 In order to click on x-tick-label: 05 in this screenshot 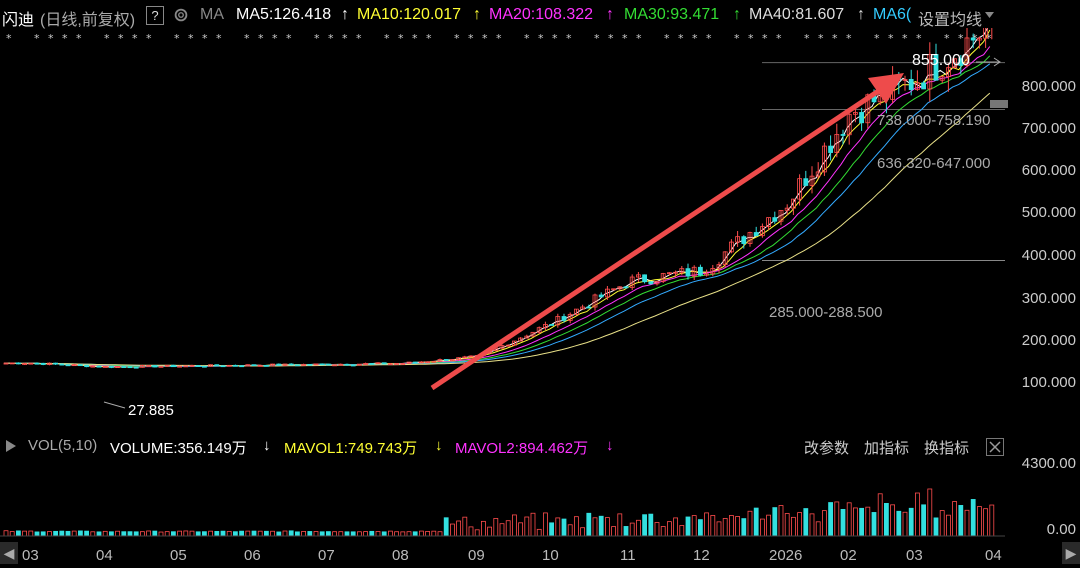, I will do `click(178, 555)`.